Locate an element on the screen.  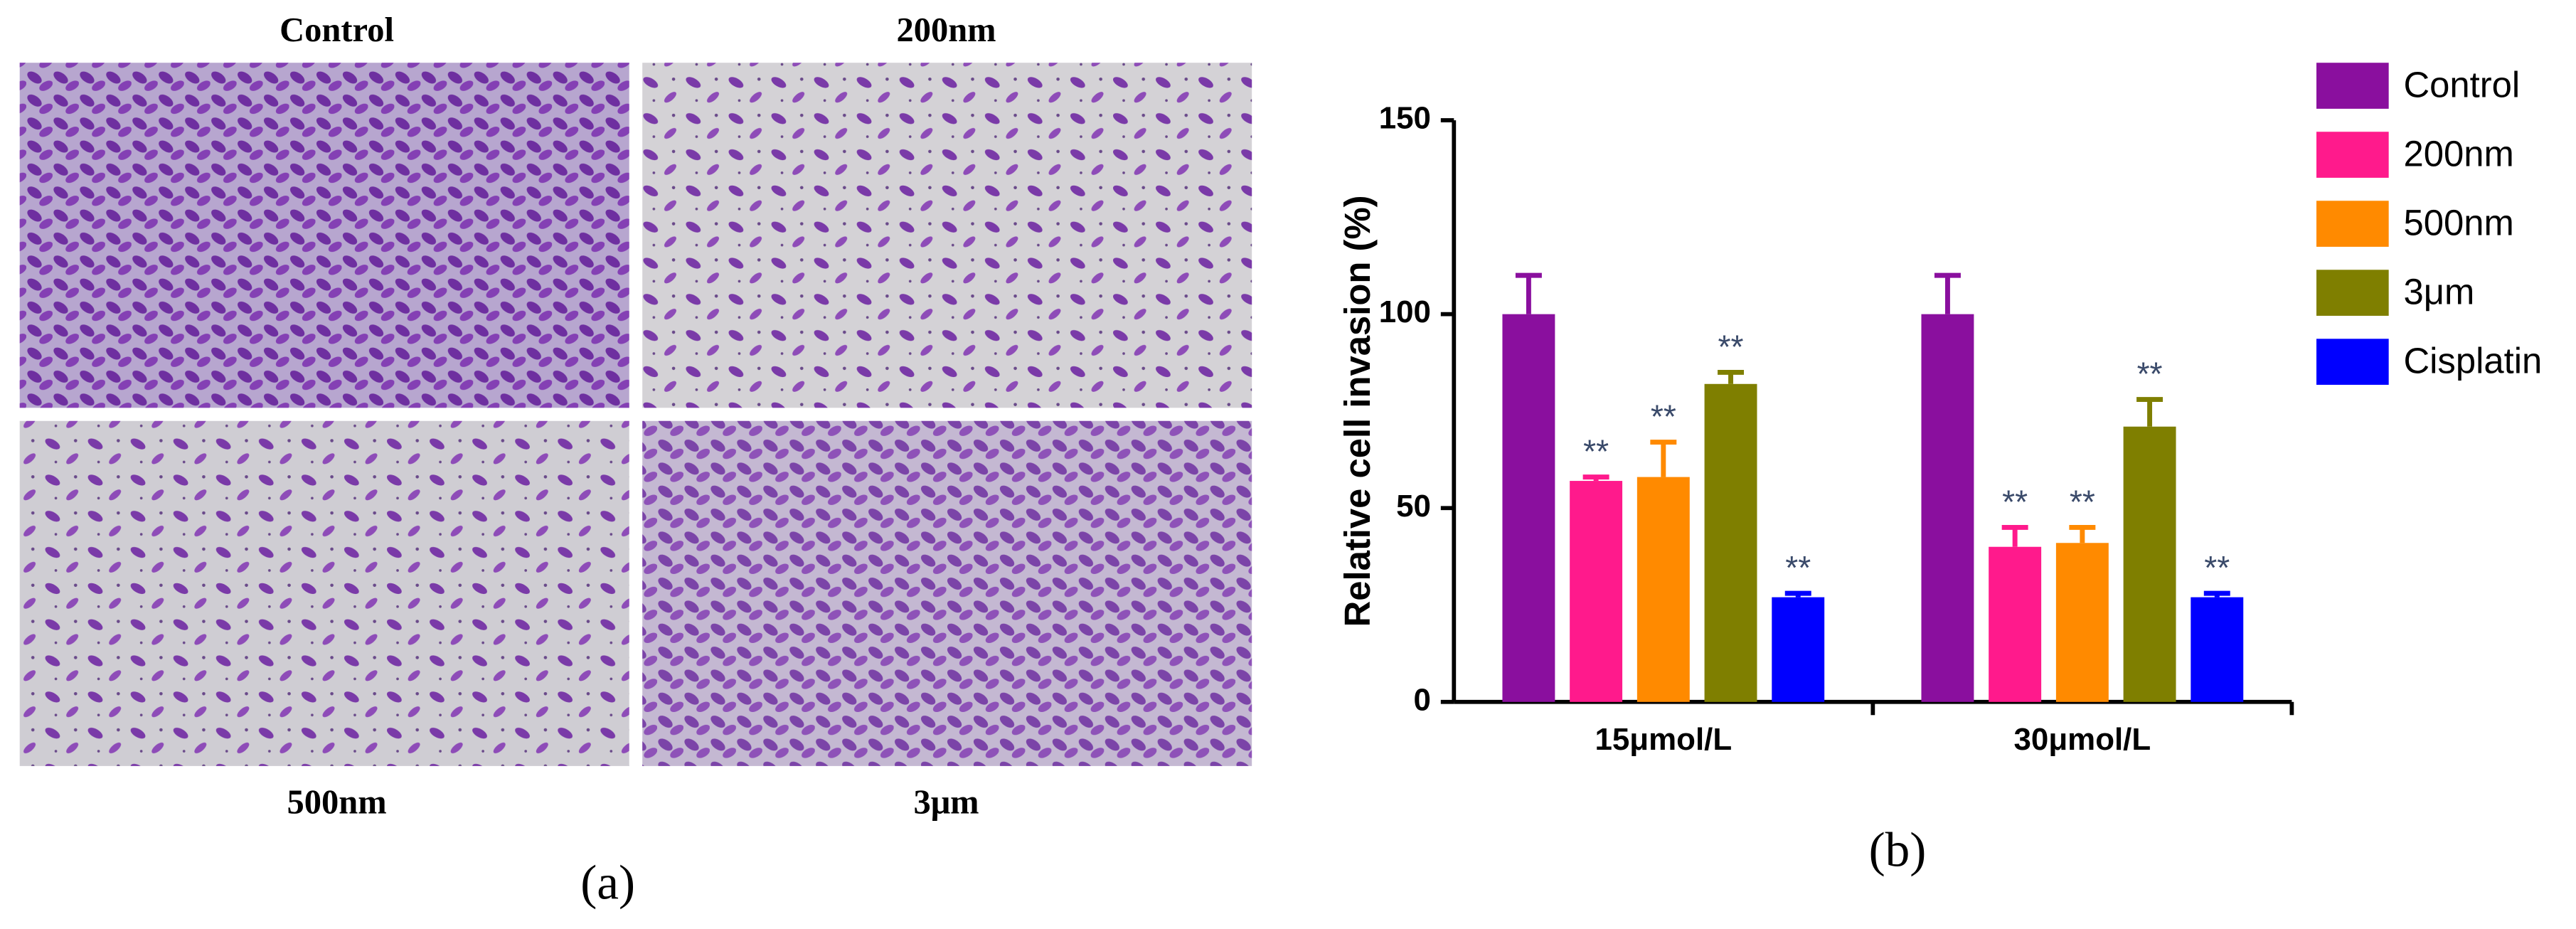
x-tick-label: 15μmol/L is located at coordinates (1664, 739).